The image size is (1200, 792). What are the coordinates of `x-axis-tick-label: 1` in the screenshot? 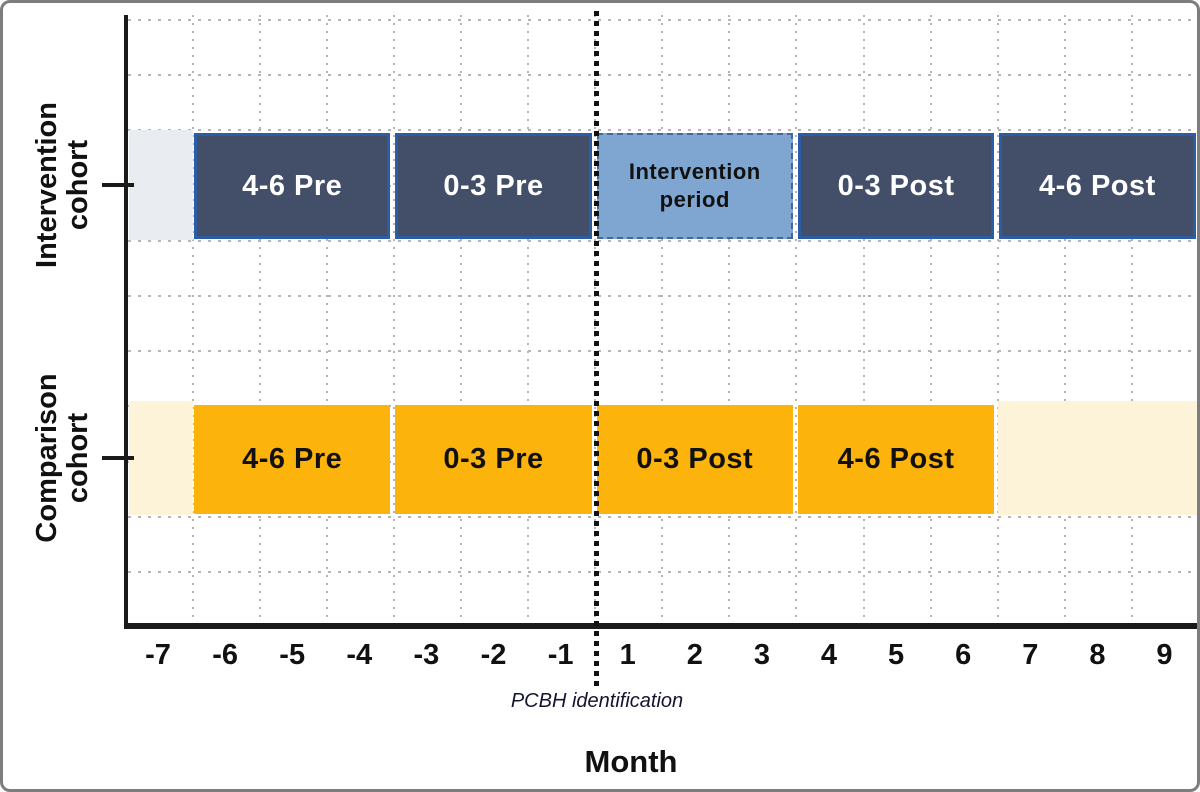 It's located at (627, 655).